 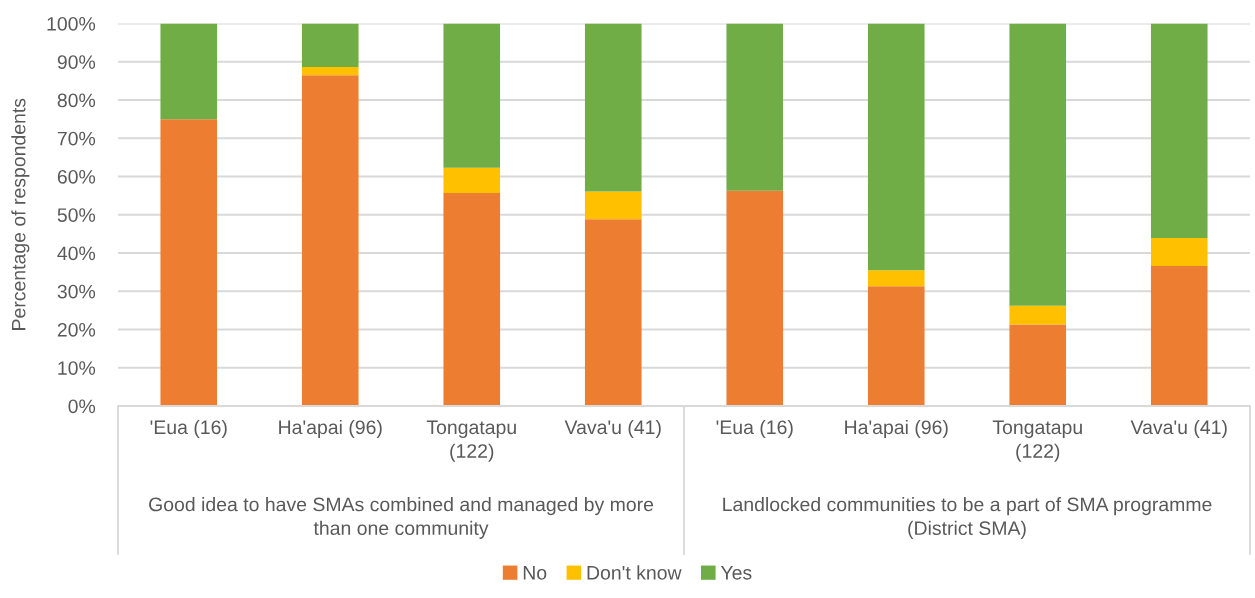 What do you see at coordinates (71, 23) in the screenshot?
I see `y-tick-label: 100%` at bounding box center [71, 23].